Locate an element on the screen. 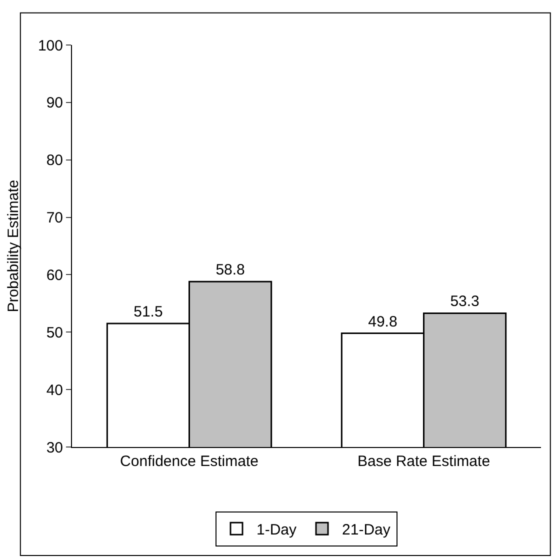 This screenshot has width=553, height=558. data-label: 53.3 is located at coordinates (465, 301).